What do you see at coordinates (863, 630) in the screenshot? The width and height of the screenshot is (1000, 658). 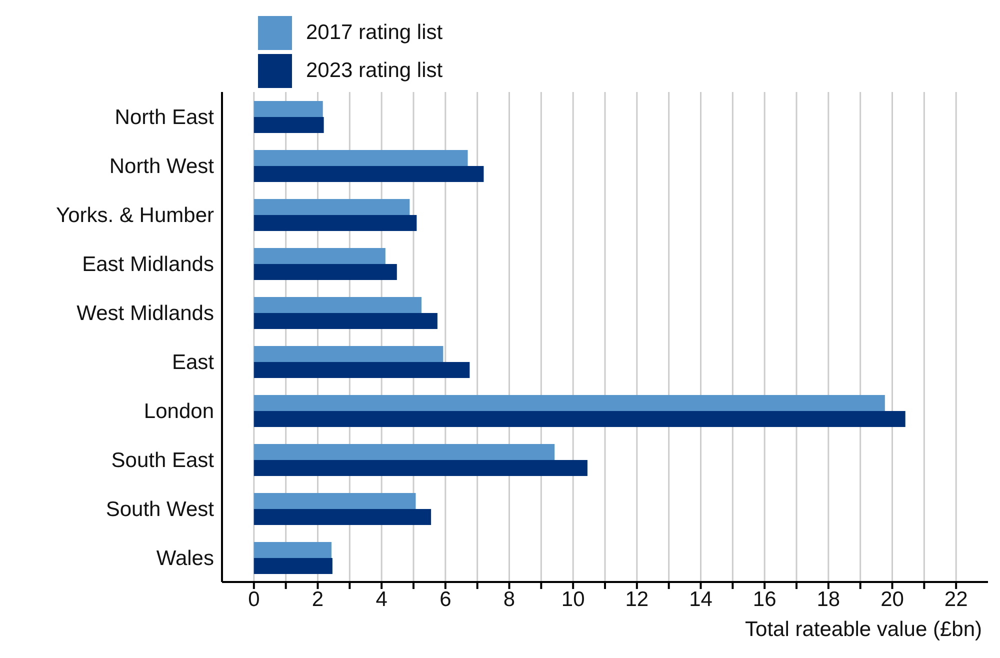 I see `x-axis-title: Total rateable value (£bn)` at bounding box center [863, 630].